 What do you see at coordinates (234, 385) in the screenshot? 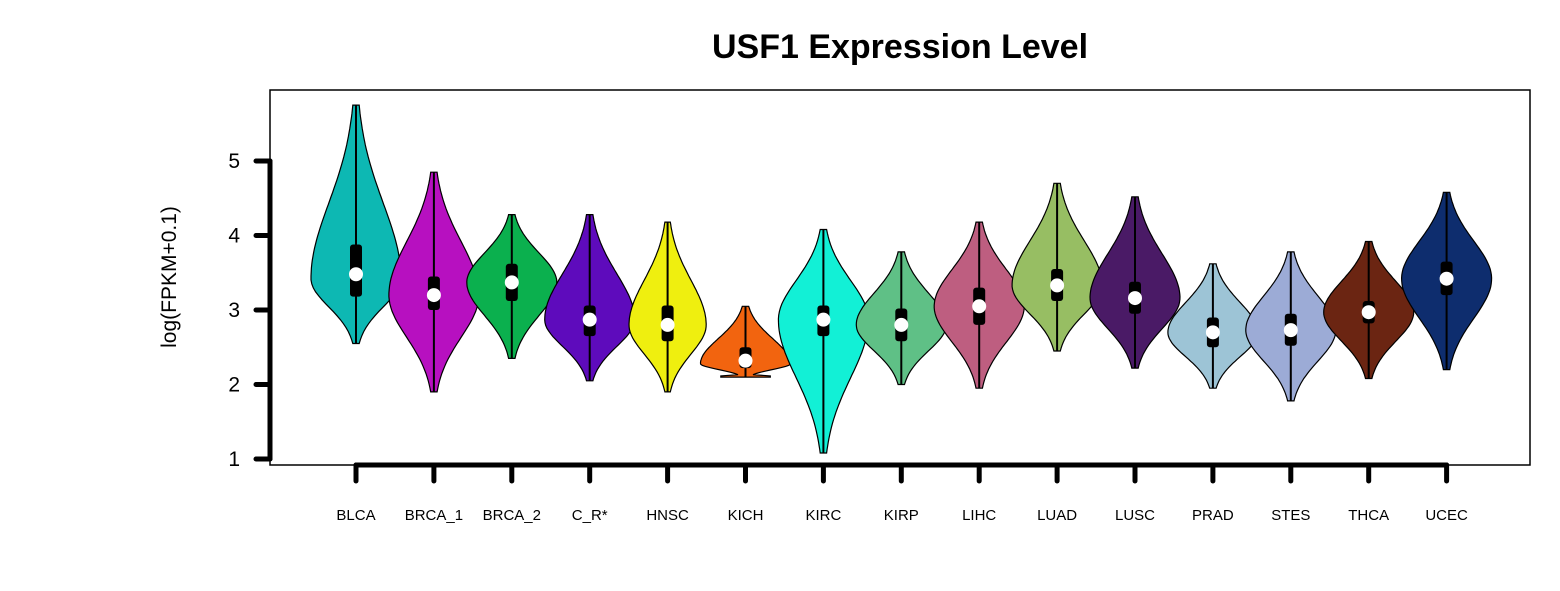
I see `y-tick-label: 2` at bounding box center [234, 385].